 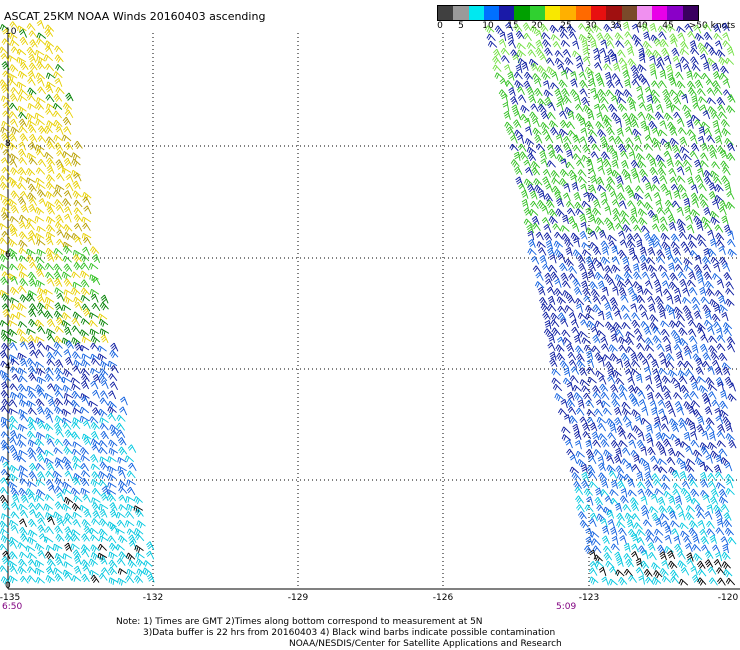 What do you see at coordinates (440, 26) in the screenshot?
I see `colorbar-label: 0` at bounding box center [440, 26].